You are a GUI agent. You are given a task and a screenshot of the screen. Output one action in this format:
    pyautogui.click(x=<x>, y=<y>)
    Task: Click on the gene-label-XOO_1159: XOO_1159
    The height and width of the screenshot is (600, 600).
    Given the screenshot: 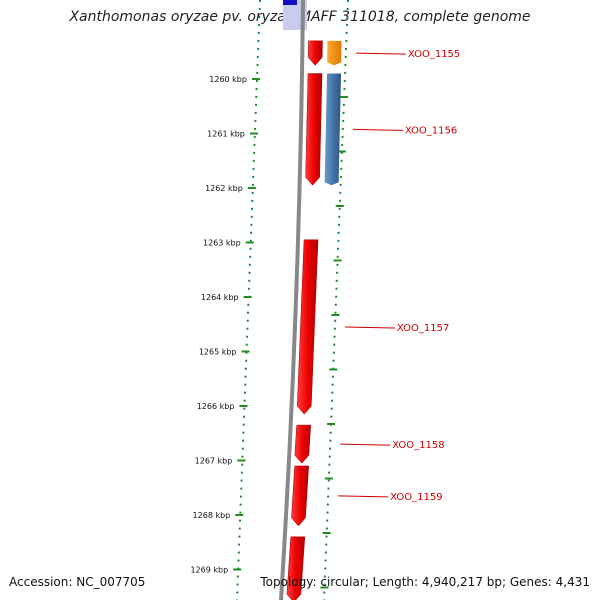 What is the action you would take?
    pyautogui.click(x=416, y=497)
    